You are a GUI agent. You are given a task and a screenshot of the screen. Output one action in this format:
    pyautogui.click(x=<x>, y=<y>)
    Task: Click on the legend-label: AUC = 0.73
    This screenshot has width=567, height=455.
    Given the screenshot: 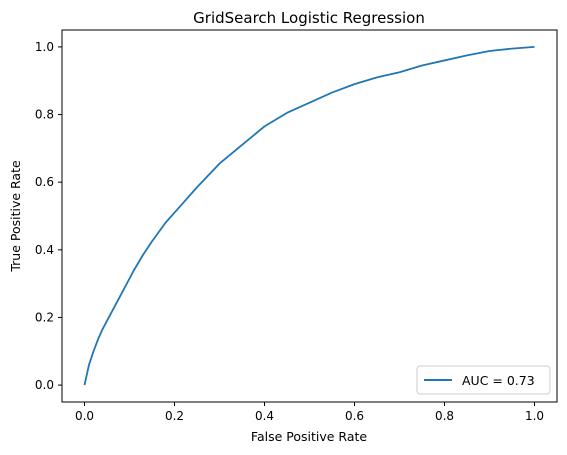 What is the action you would take?
    pyautogui.click(x=498, y=380)
    